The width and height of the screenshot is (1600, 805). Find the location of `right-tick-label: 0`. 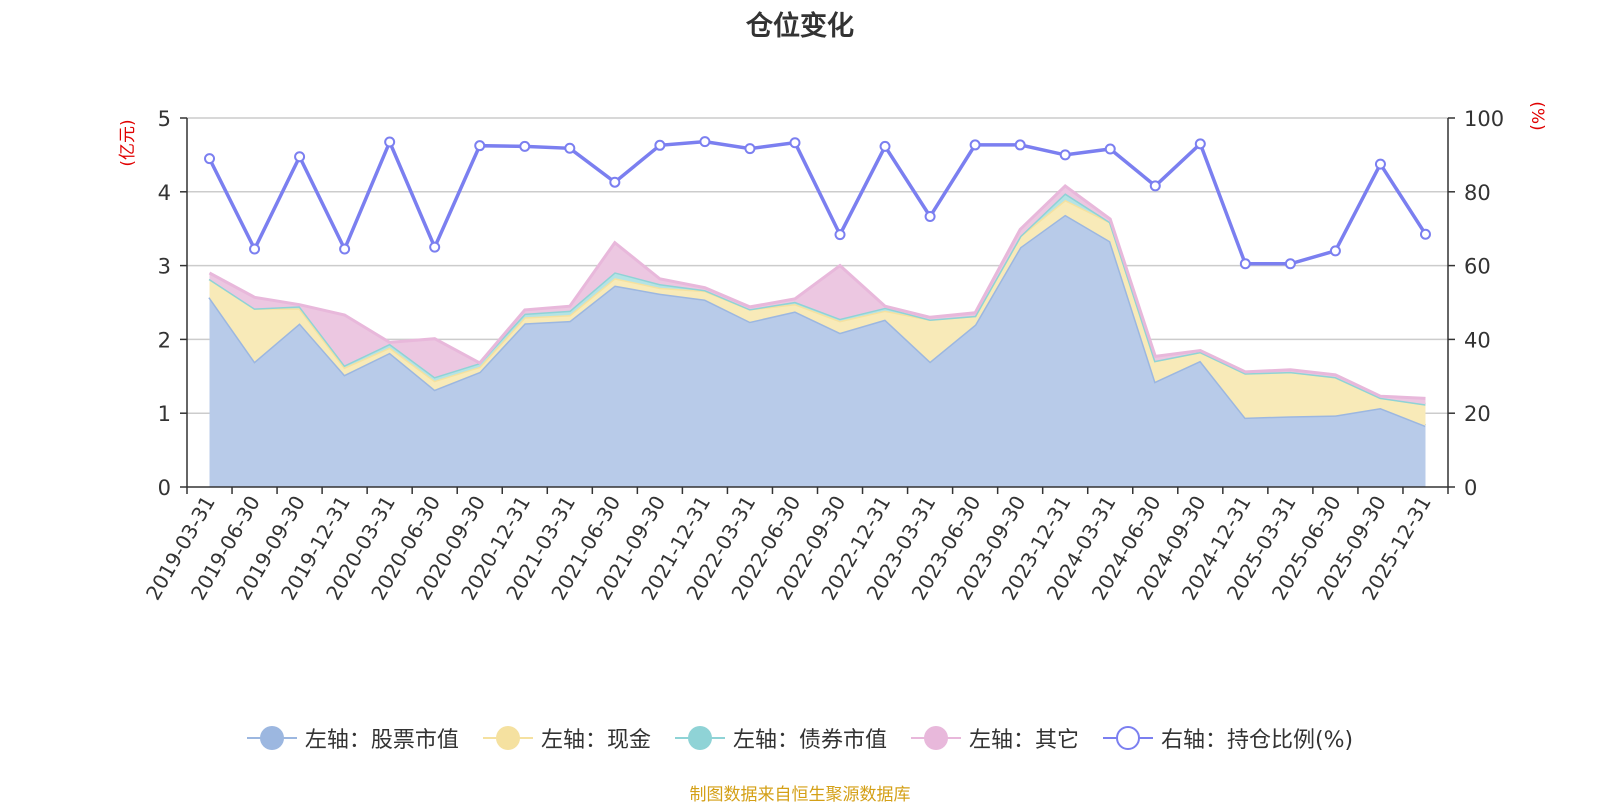

right-tick-label: 0 is located at coordinates (1470, 488).